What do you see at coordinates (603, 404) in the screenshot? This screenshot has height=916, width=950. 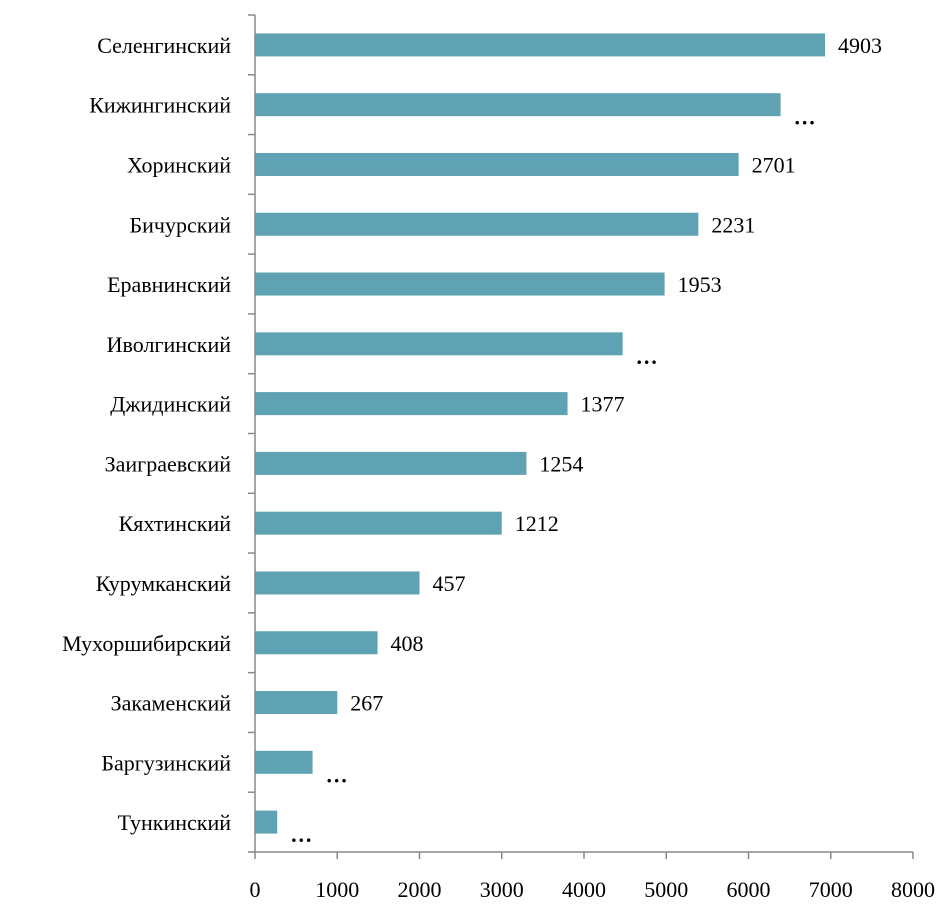 I see `data-label: 1377` at bounding box center [603, 404].